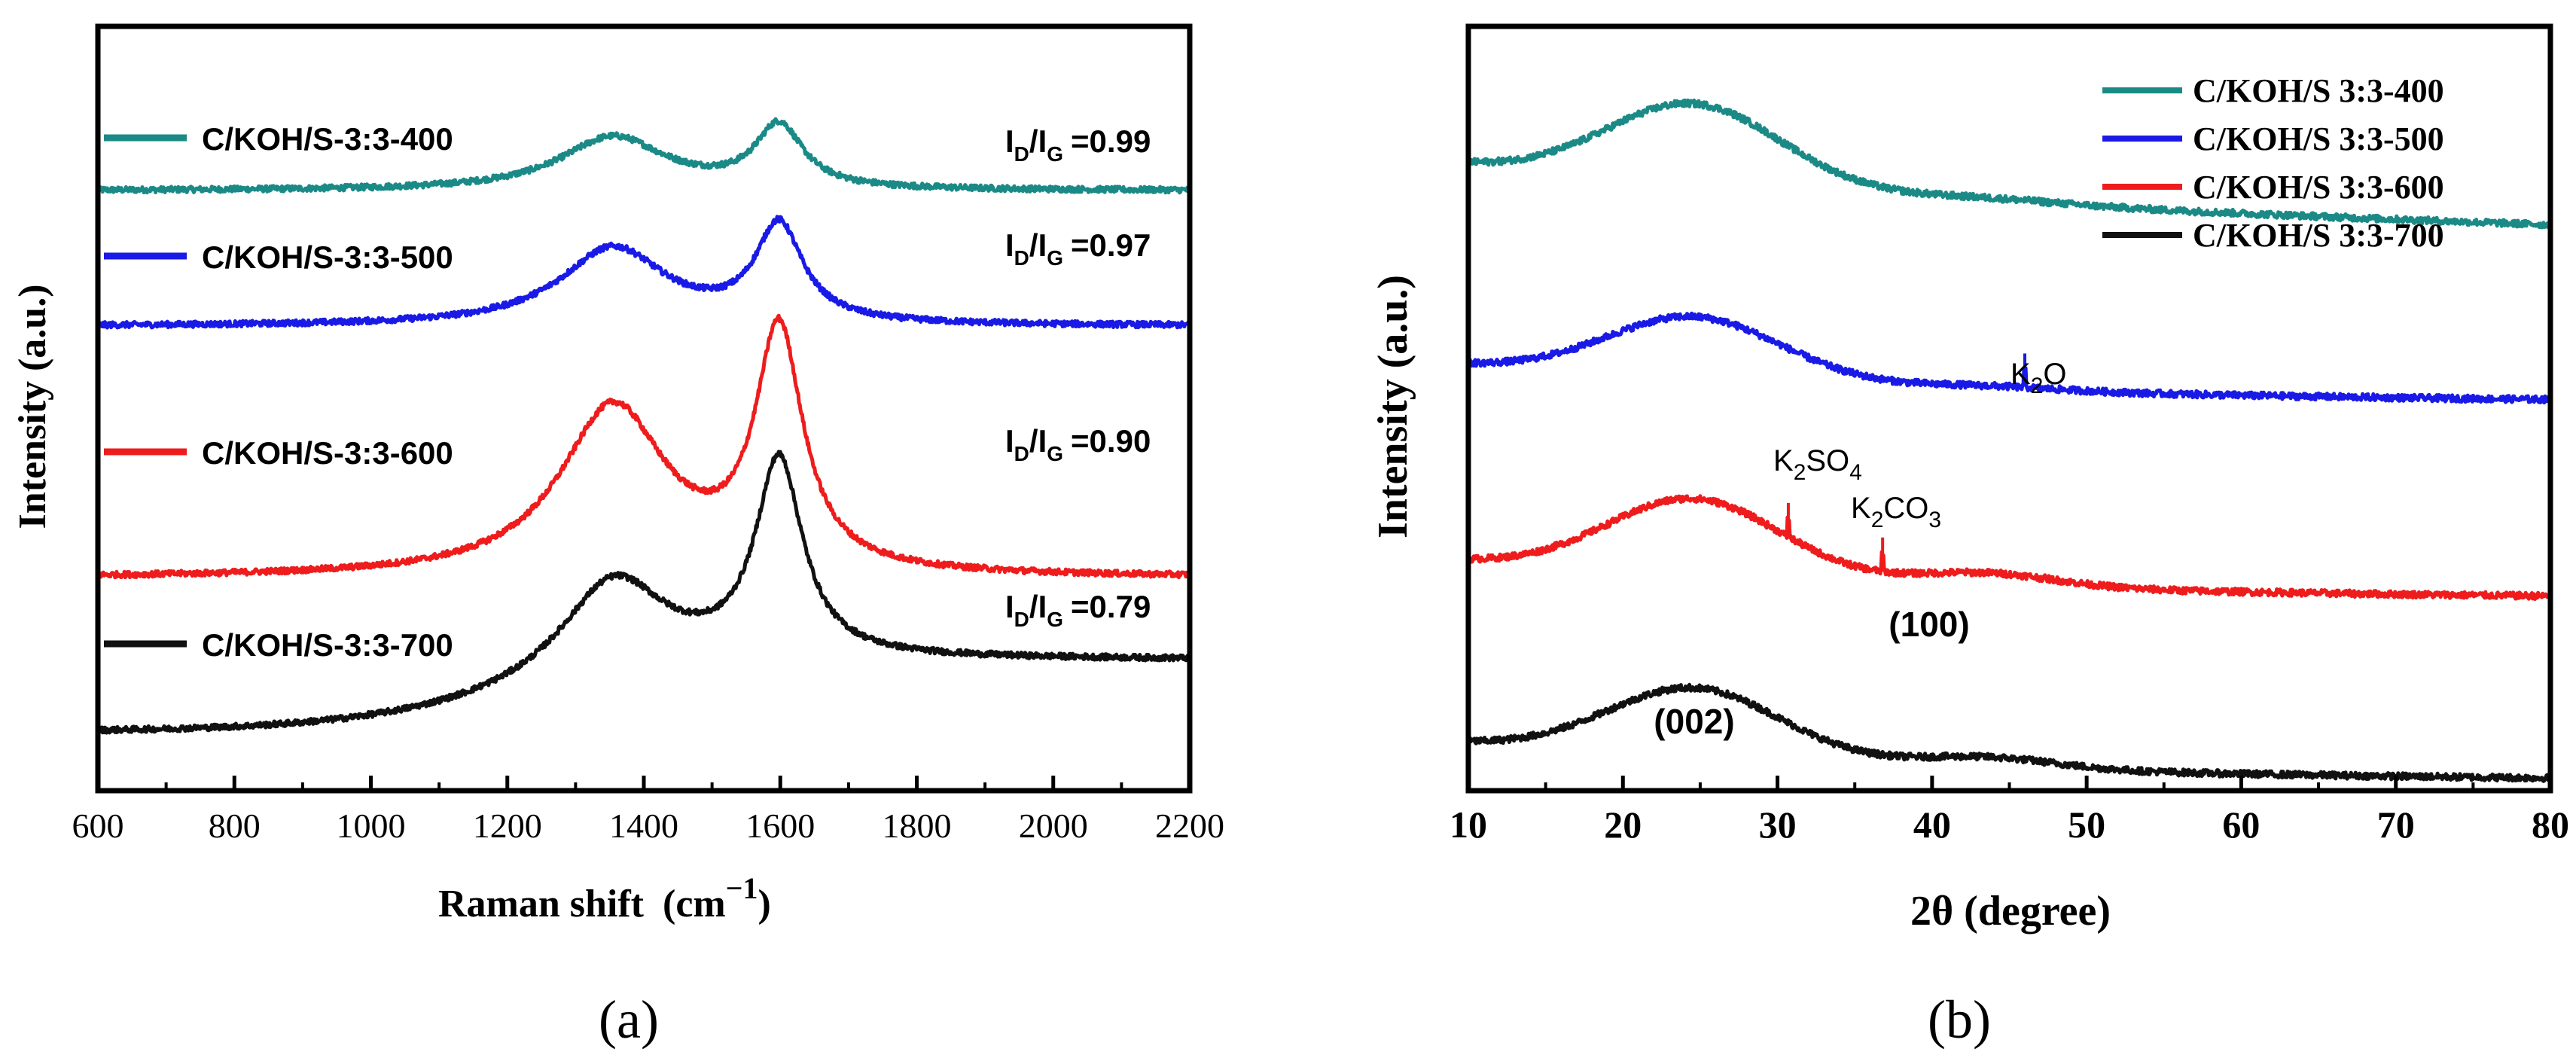 This screenshot has height=1058, width=2576. What do you see at coordinates (1078, 144) in the screenshot?
I see `panel-a-id-ig-ratio: ID/IG =0.99` at bounding box center [1078, 144].